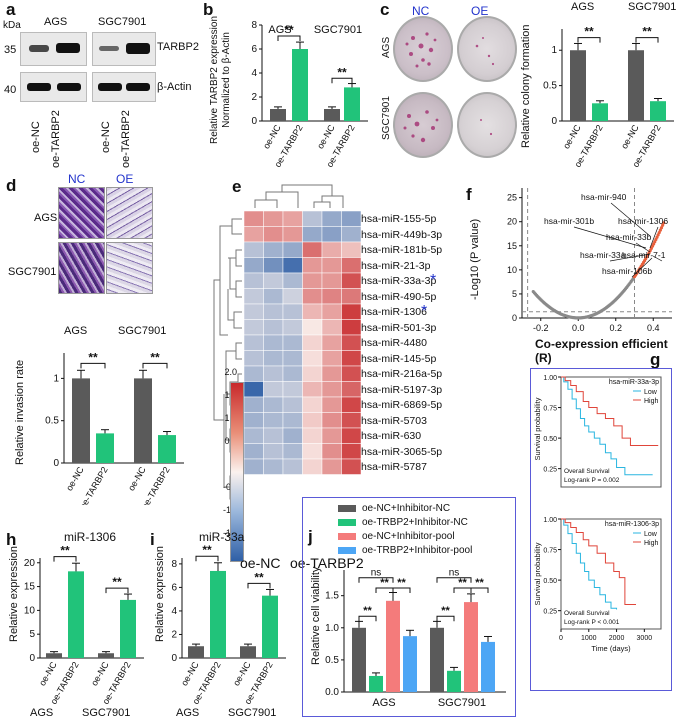 The image size is (685, 724). I want to click on annotation-label: hsa-mir-106b, so click(627, 271).